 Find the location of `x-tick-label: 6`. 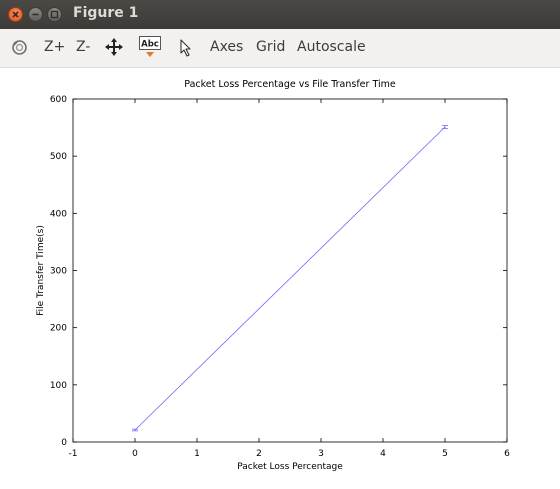

x-tick-label: 6 is located at coordinates (507, 454).